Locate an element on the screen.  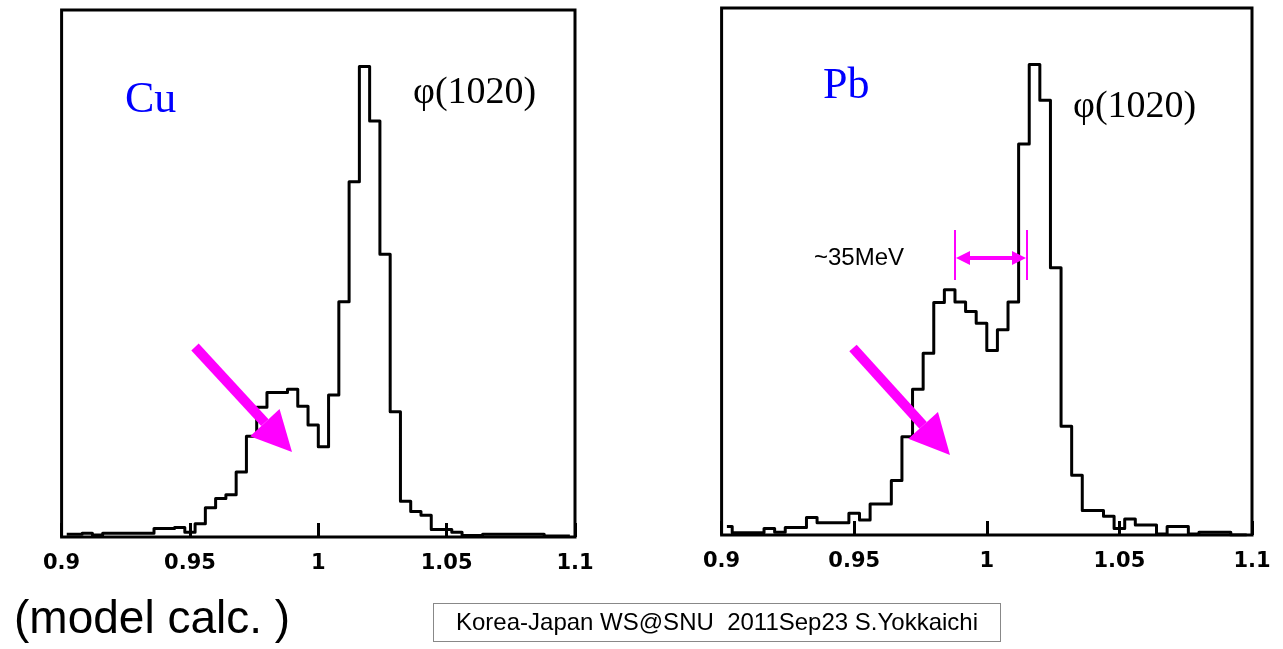
annotation: Cu is located at coordinates (151, 98).